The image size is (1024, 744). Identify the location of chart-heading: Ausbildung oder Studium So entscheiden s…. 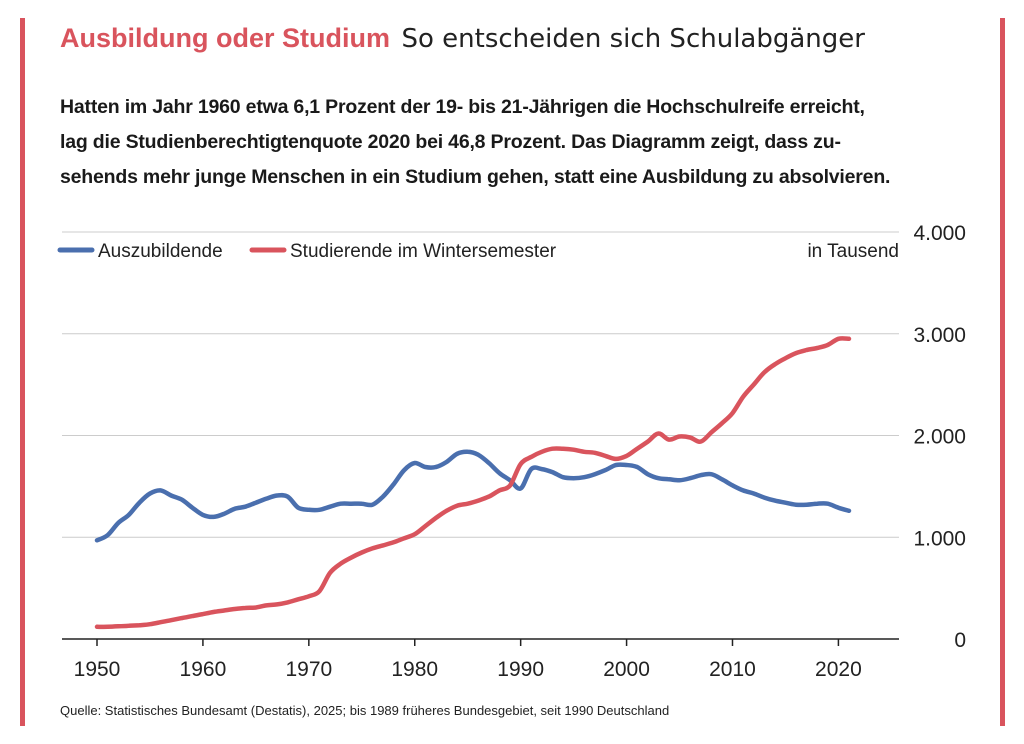
(462, 38).